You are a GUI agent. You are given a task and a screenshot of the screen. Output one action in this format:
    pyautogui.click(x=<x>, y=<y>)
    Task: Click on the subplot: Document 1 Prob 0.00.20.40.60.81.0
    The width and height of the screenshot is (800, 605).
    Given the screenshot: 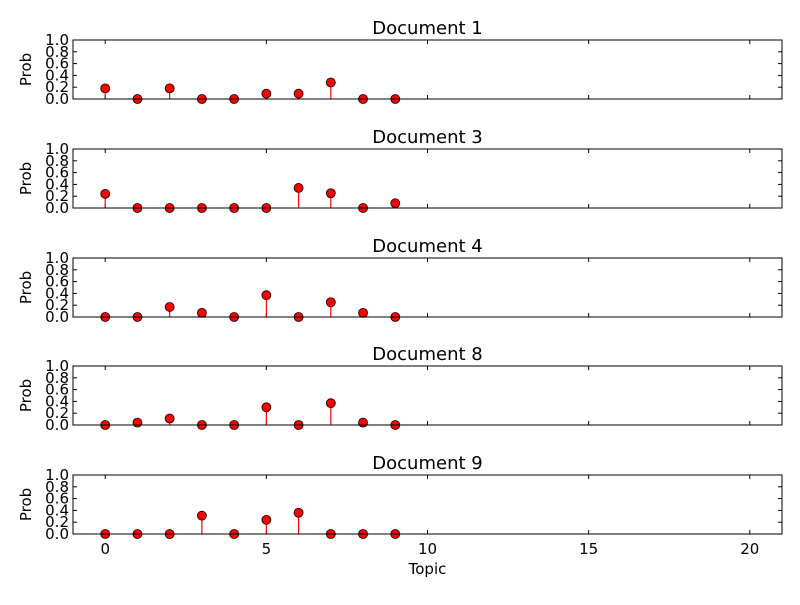 What is the action you would take?
    pyautogui.click(x=400, y=63)
    